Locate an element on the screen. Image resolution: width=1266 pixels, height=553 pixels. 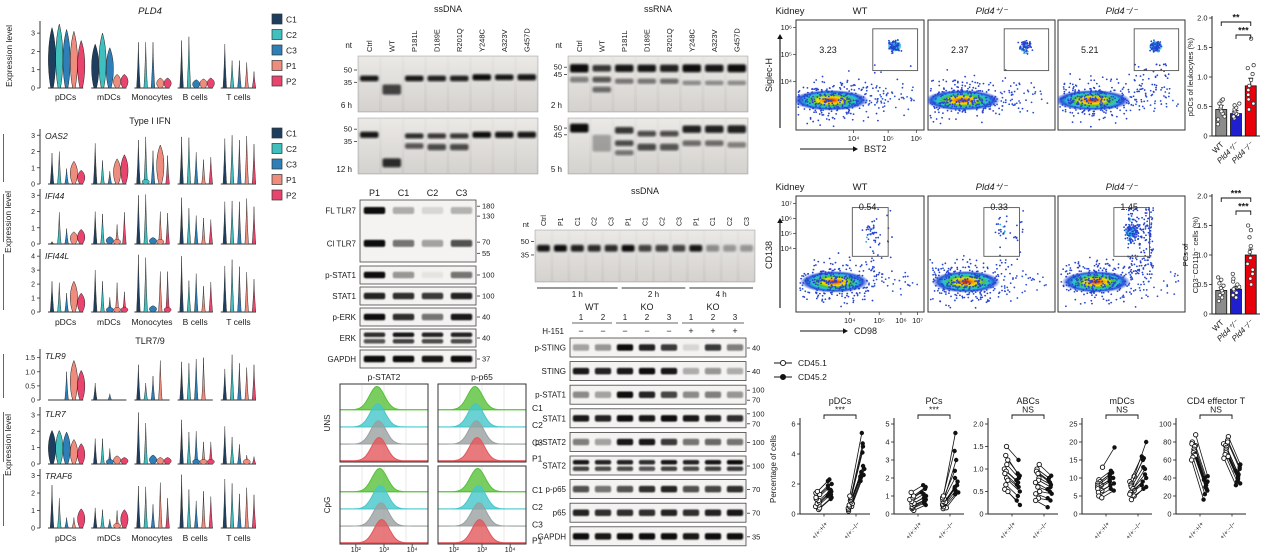
lane-number: 3 is located at coordinates (735, 317).